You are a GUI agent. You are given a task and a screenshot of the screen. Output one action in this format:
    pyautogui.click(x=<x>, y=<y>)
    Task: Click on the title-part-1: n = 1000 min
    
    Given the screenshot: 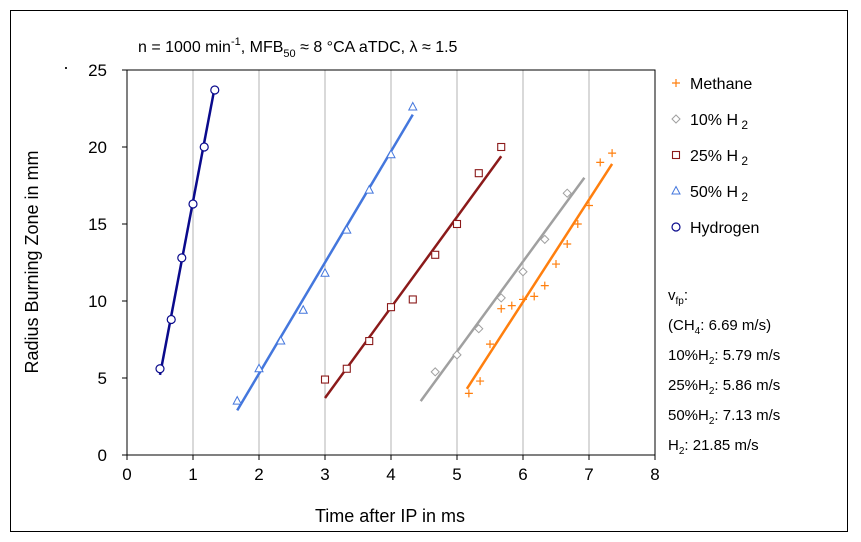 What is the action you would take?
    pyautogui.click(x=184, y=47)
    